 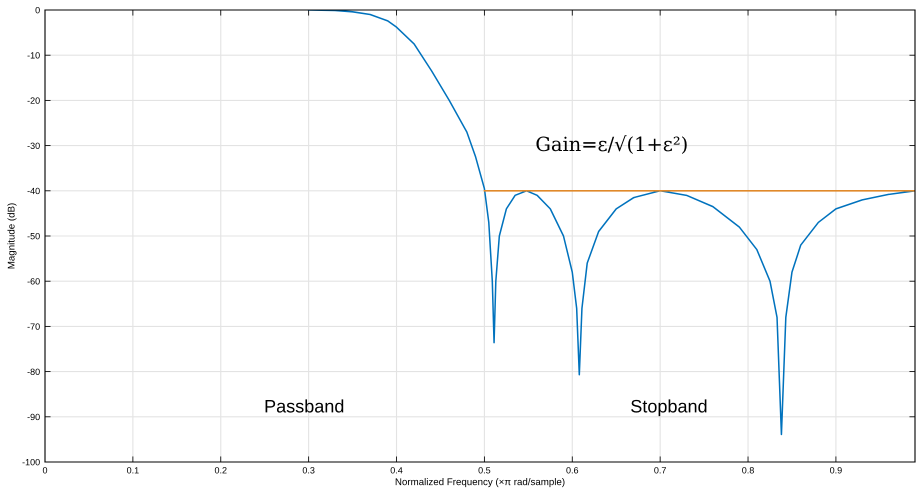 What do you see at coordinates (396, 470) in the screenshot?
I see `x-tick-label: 0.4` at bounding box center [396, 470].